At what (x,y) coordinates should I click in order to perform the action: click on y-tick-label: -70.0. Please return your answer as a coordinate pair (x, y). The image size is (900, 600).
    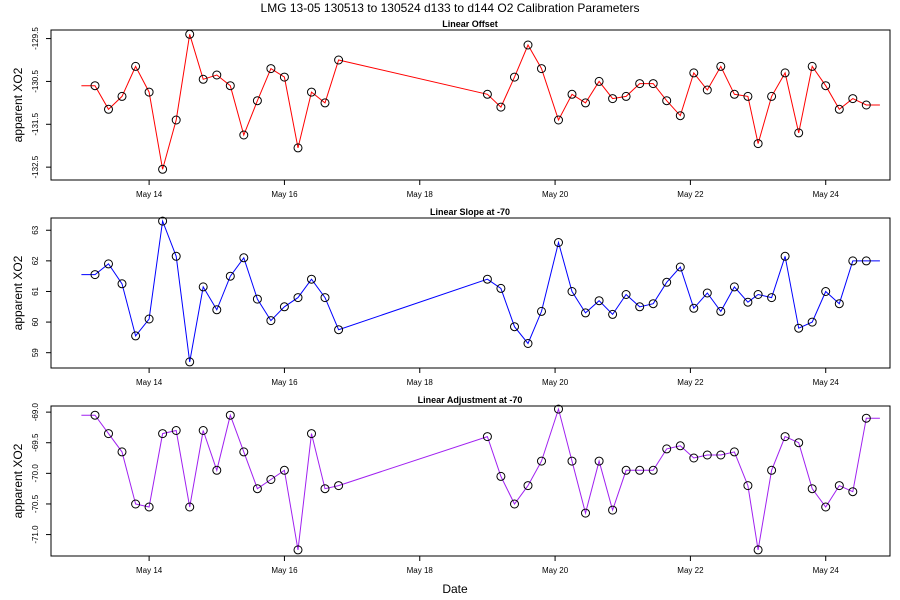
    Looking at the image, I should click on (35, 473).